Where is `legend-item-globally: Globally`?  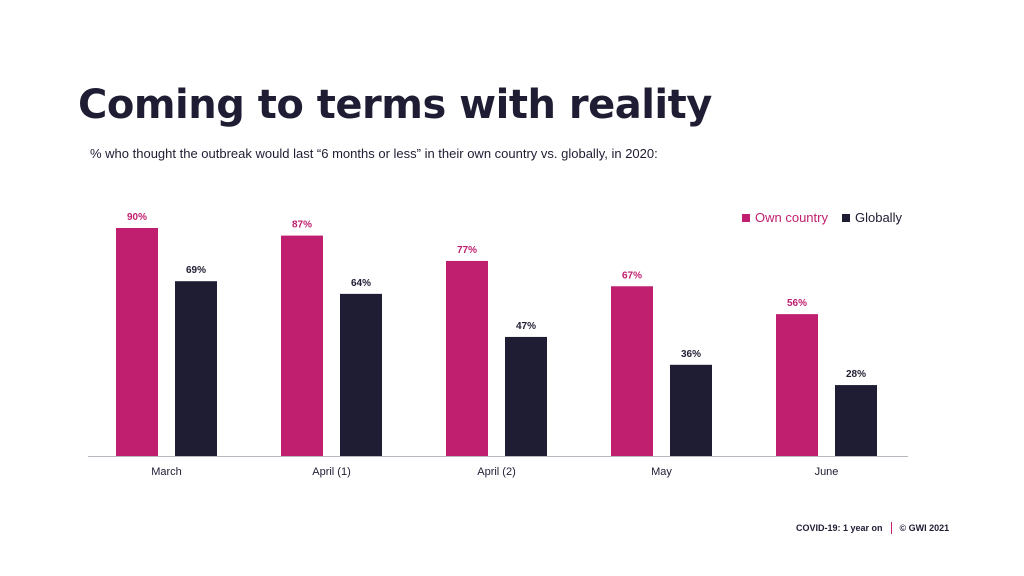 legend-item-globally: Globally is located at coordinates (871, 217).